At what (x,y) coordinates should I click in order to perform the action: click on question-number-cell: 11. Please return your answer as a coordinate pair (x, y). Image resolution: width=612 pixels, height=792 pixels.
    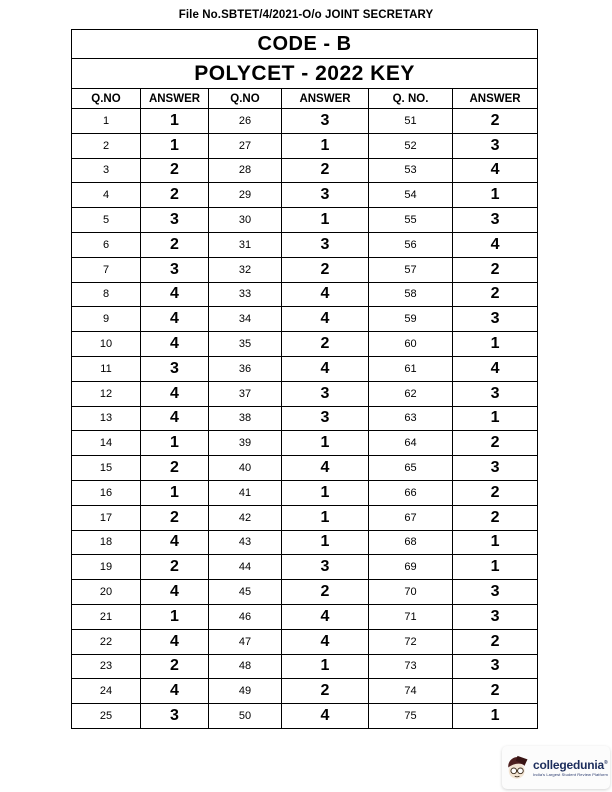
    Looking at the image, I should click on (106, 368).